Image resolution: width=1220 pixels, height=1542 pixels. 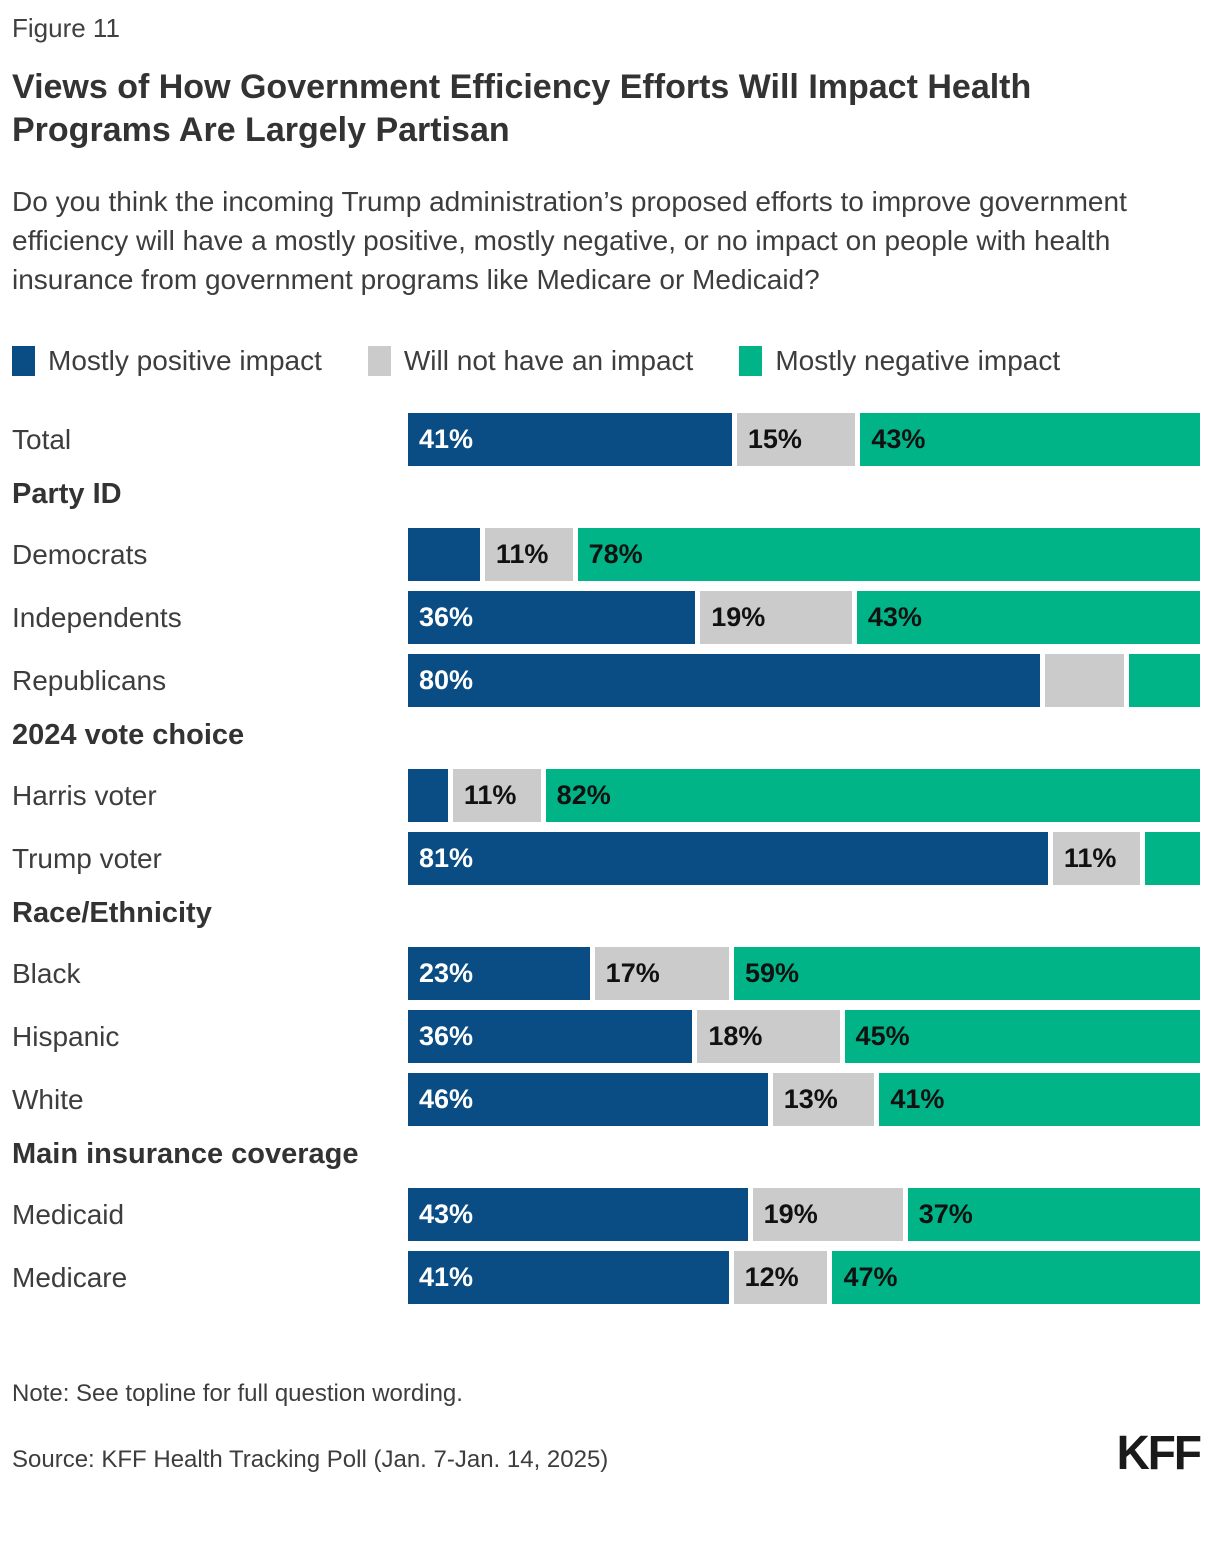 I want to click on stacked-bar: 11% 78%, so click(x=804, y=555).